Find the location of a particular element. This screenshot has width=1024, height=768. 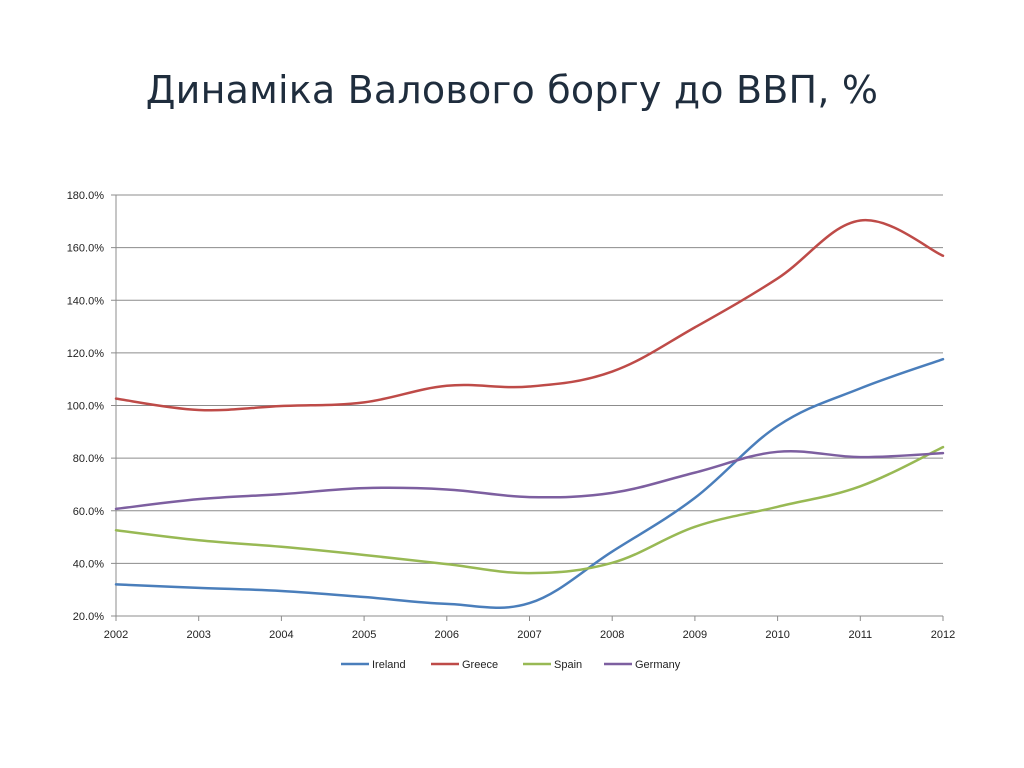

legend: Ireland Greece Spain Germany is located at coordinates (511, 665).